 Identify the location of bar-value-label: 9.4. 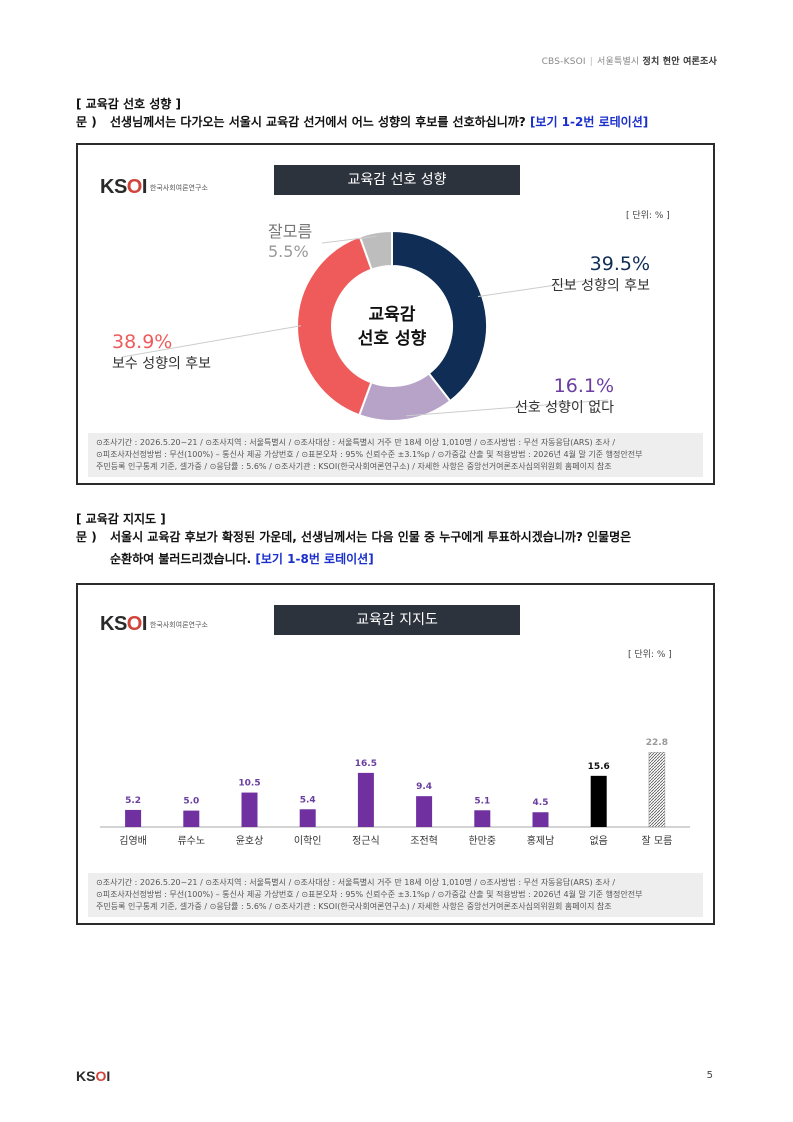
(424, 787).